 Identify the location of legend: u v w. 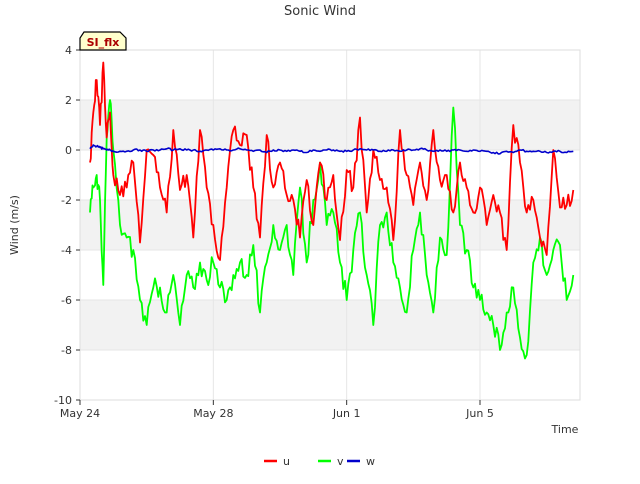
(319, 461).